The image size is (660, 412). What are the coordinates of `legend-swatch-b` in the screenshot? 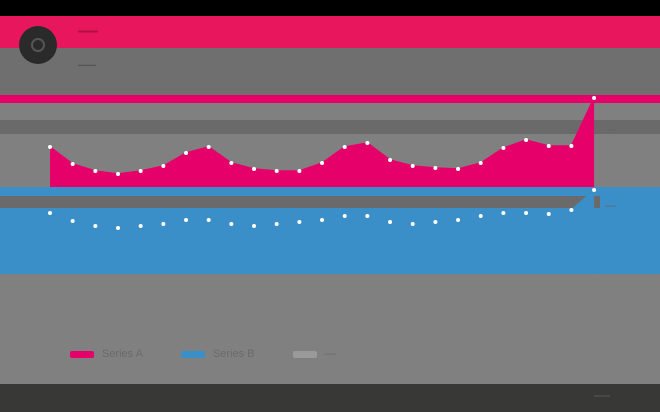 It's located at (192, 354).